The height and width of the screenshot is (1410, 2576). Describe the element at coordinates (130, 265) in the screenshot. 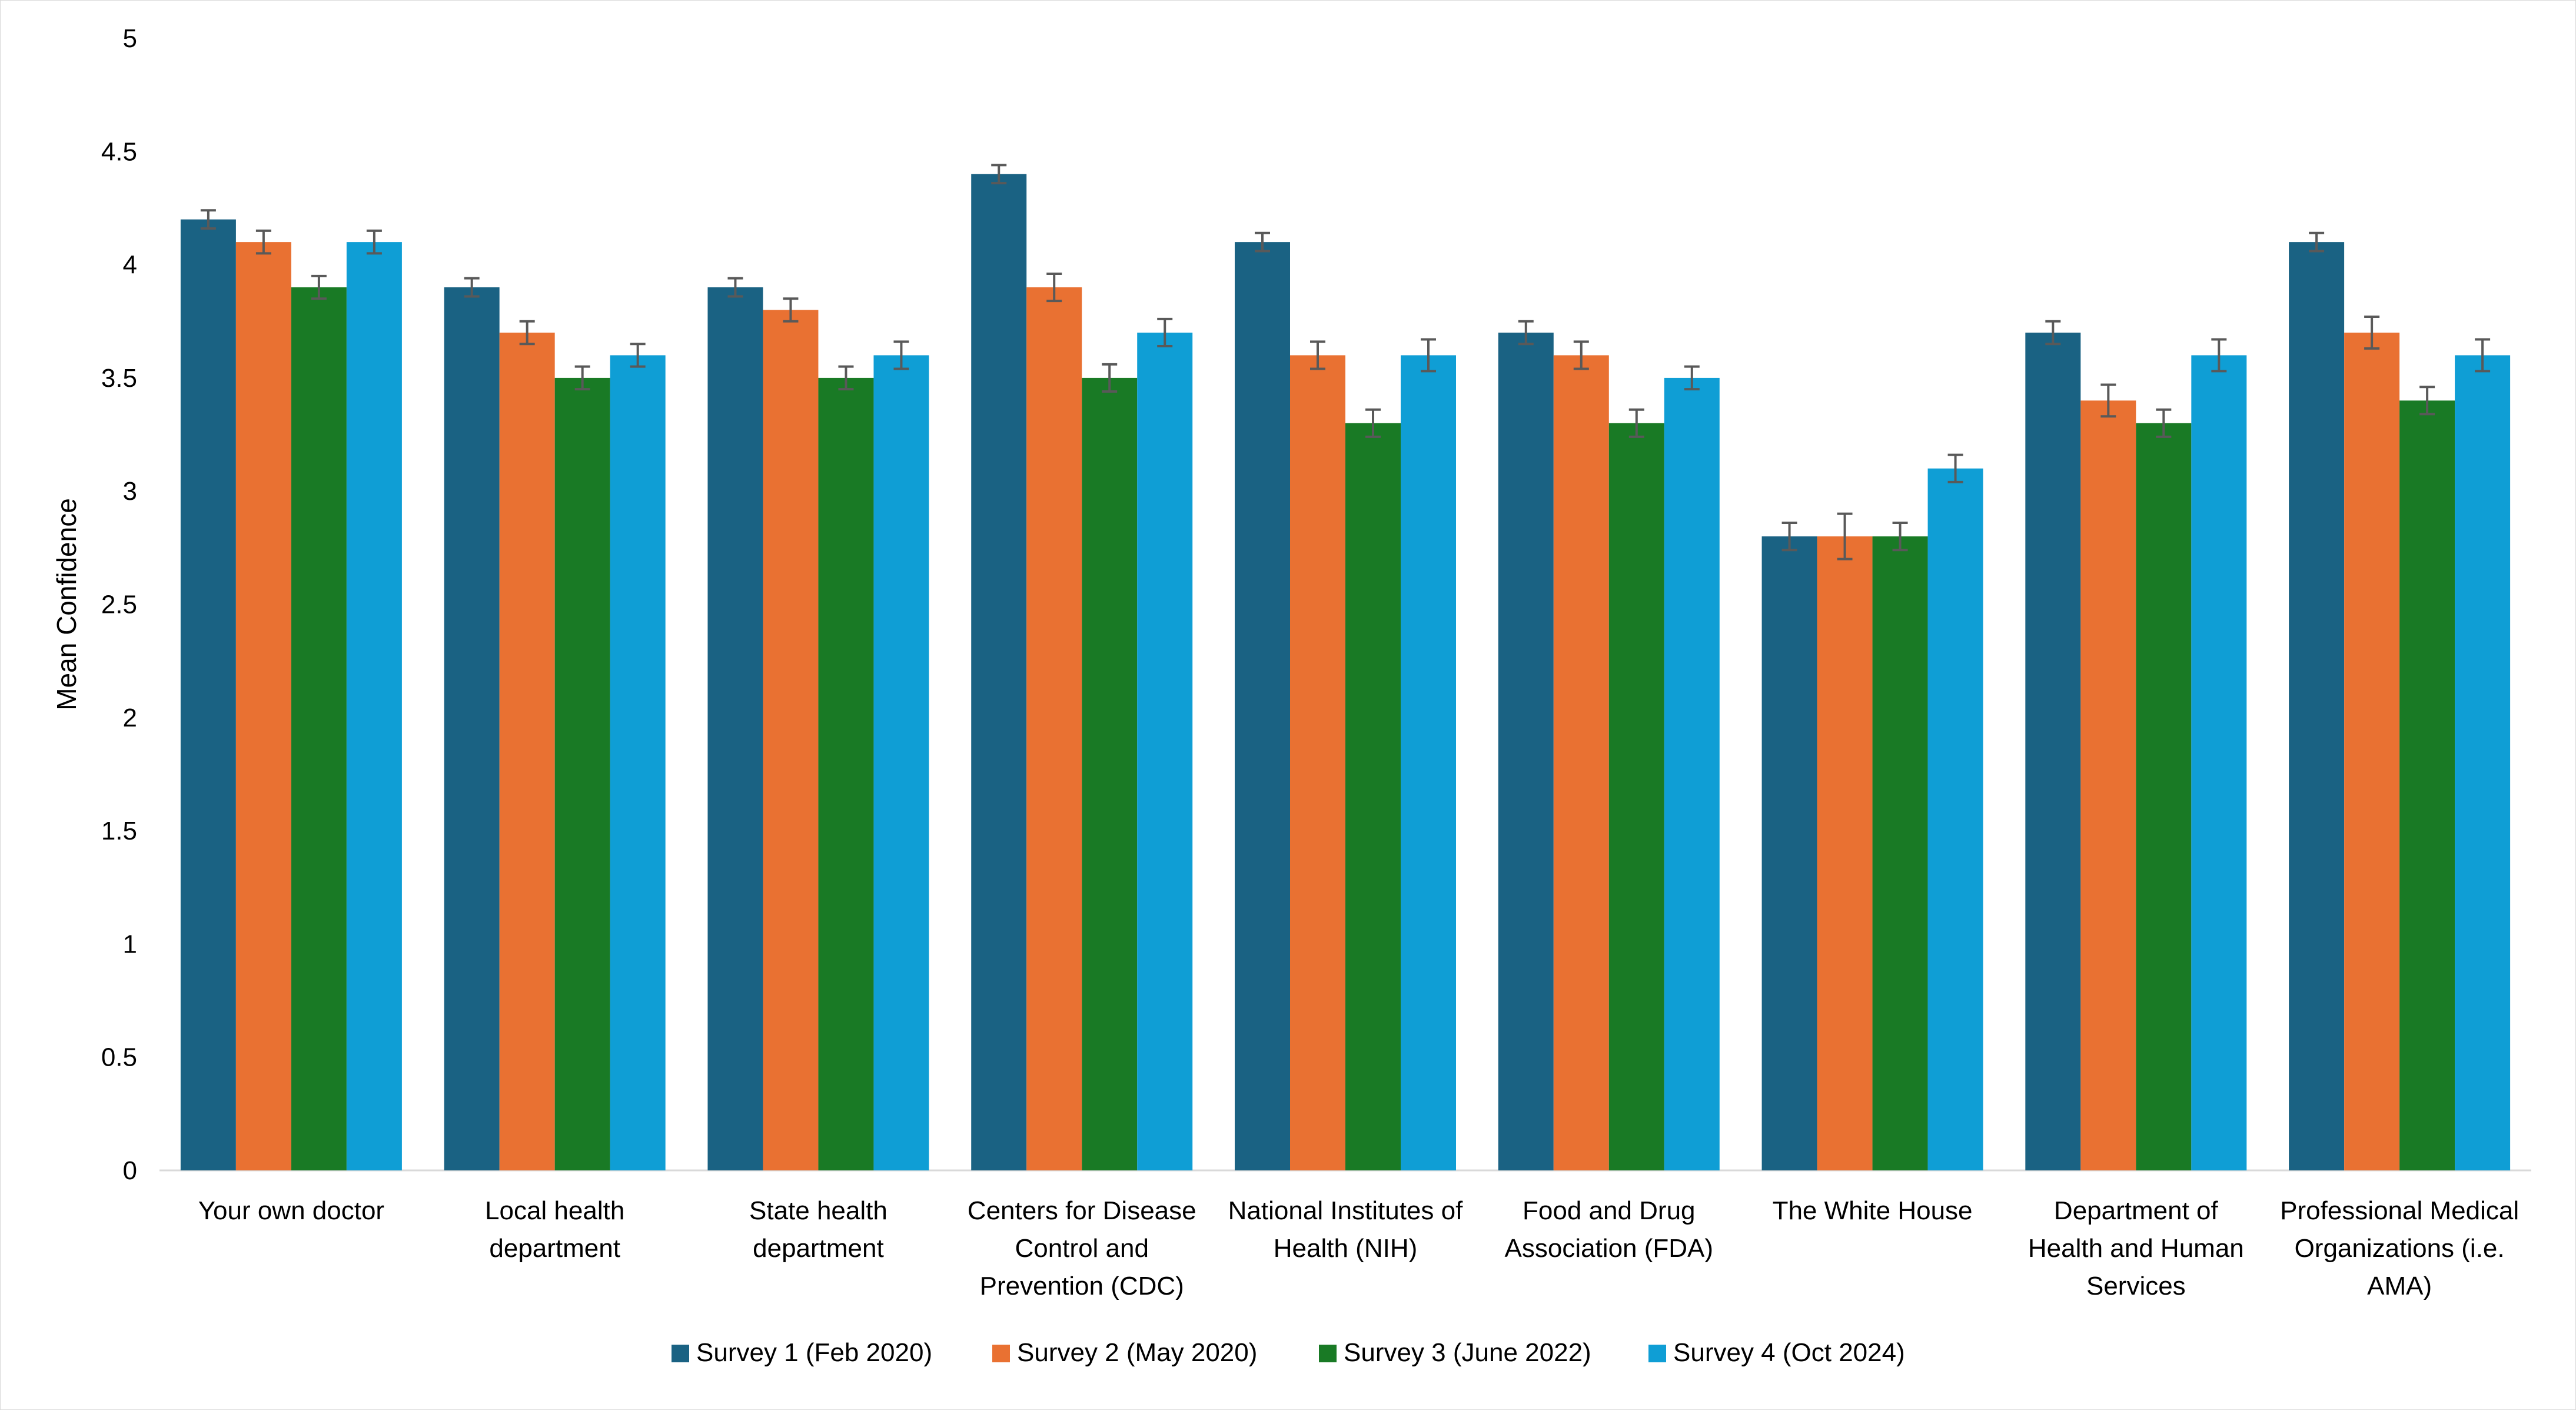

I see `y-tick-label: 4` at that location.